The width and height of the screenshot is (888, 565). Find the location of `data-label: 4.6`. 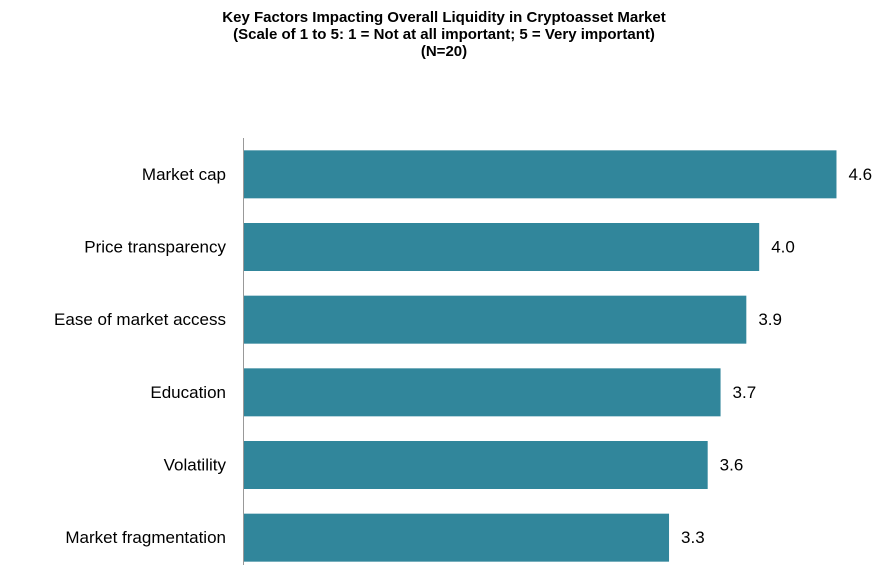

data-label: 4.6 is located at coordinates (860, 174).